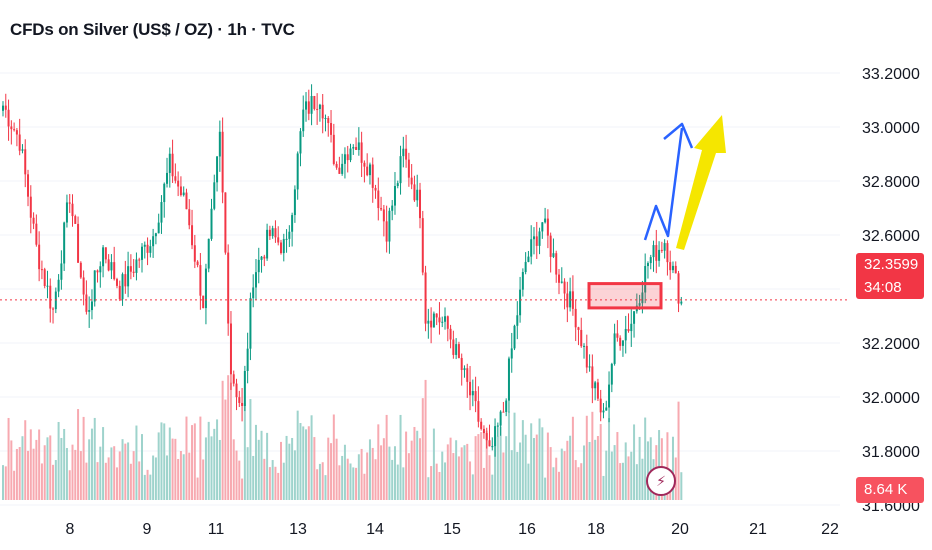 The height and width of the screenshot is (550, 932). What do you see at coordinates (661, 481) in the screenshot?
I see `lightning-bolt-icon: ⚡︎` at bounding box center [661, 481].